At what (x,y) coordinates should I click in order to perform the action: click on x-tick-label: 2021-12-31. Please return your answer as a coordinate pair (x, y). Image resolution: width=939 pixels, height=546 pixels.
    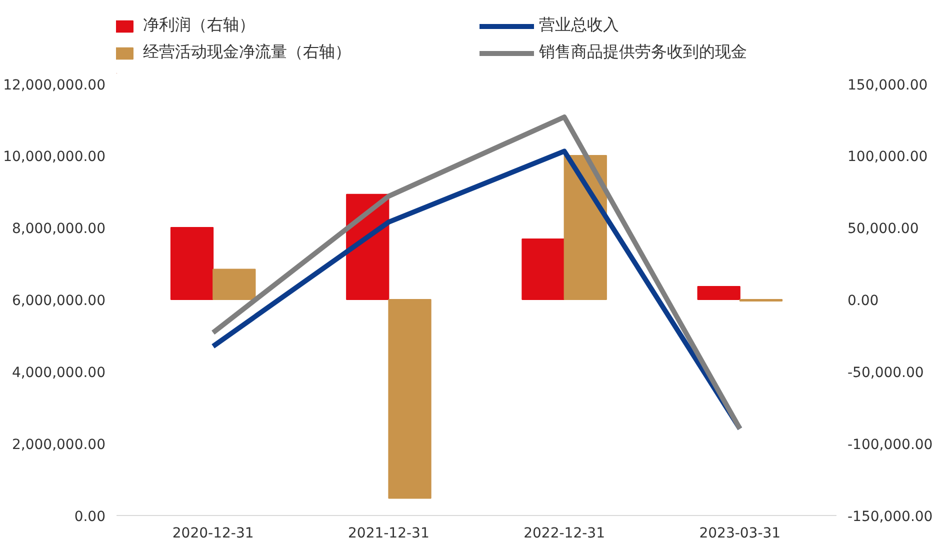
    Looking at the image, I should click on (389, 534).